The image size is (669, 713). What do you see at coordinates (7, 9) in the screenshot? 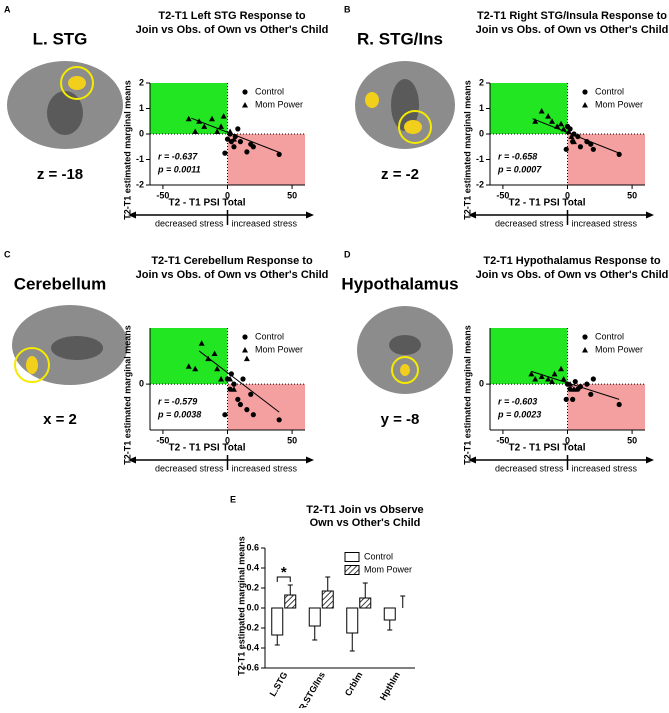
I see `panel-letter: A` at bounding box center [7, 9].